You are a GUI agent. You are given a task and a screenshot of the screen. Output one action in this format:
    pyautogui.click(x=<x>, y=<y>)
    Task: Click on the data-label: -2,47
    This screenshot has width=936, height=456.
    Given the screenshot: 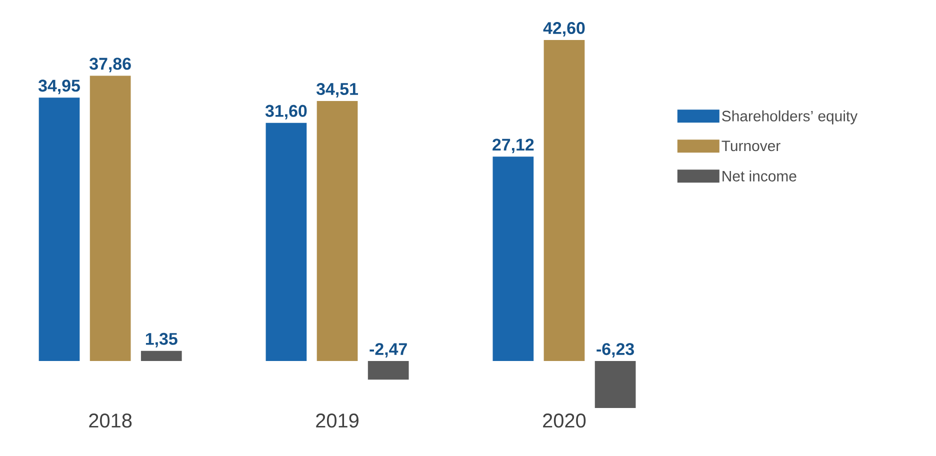 What is the action you would take?
    pyautogui.click(x=388, y=350)
    